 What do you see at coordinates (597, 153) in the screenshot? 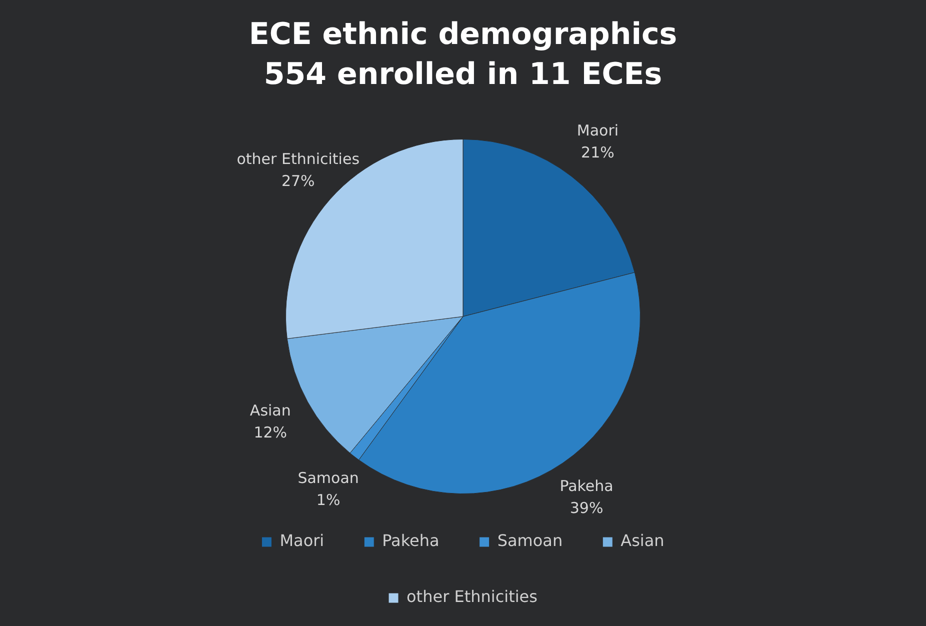
I see `data-label: 21%` at bounding box center [597, 153].